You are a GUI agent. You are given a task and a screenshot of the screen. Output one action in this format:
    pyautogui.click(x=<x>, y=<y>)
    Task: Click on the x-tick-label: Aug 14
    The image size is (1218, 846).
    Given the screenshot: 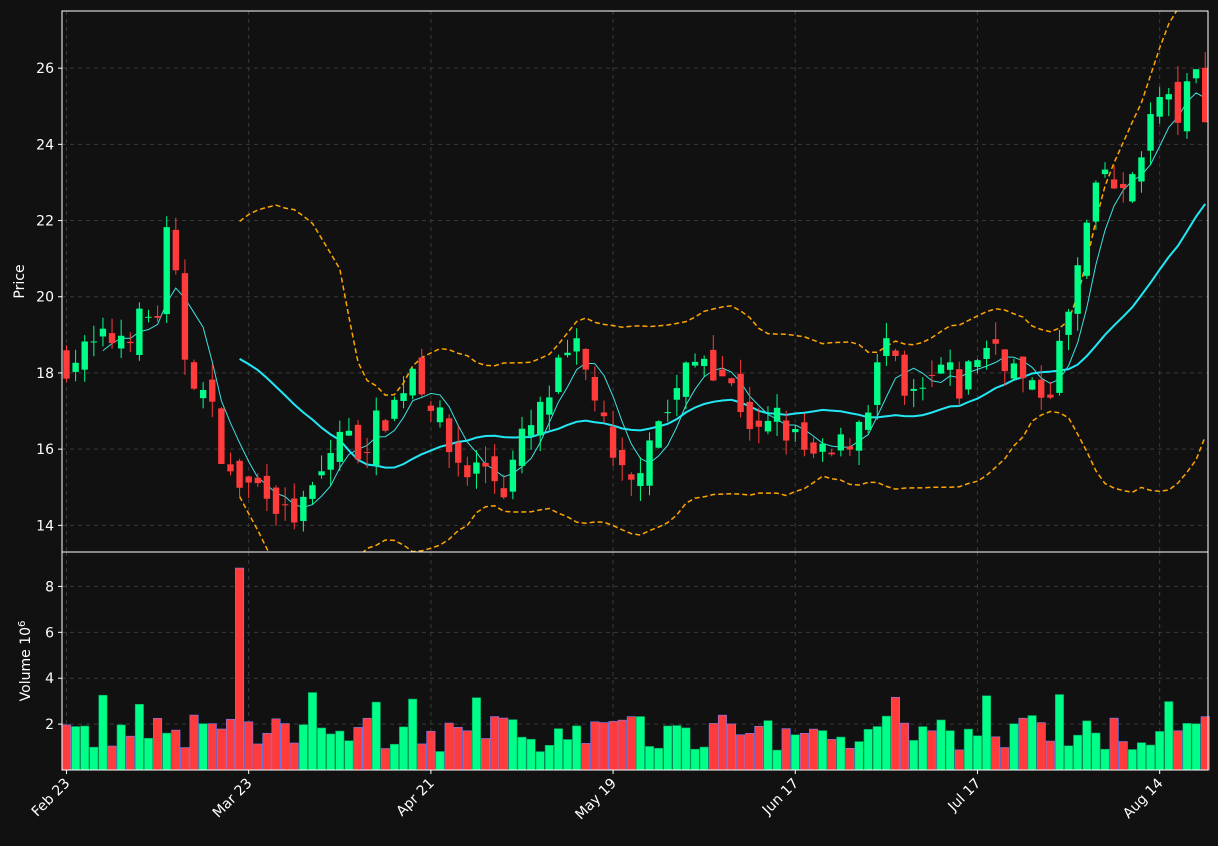 What is the action you would take?
    pyautogui.click(x=1143, y=798)
    